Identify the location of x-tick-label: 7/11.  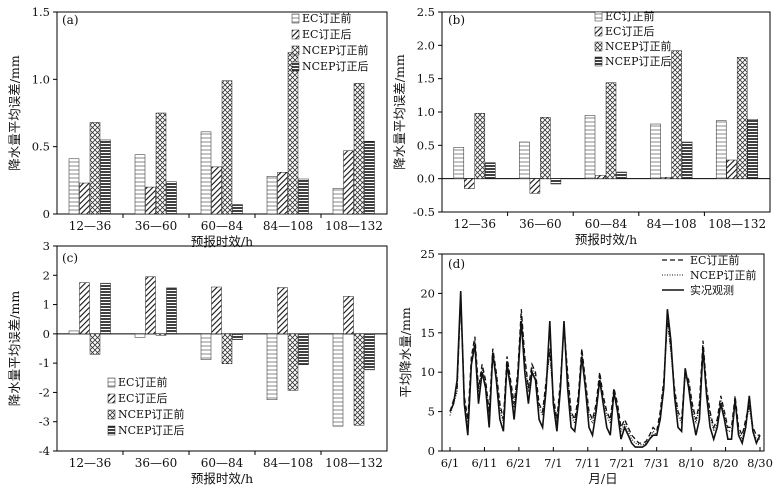
(588, 463).